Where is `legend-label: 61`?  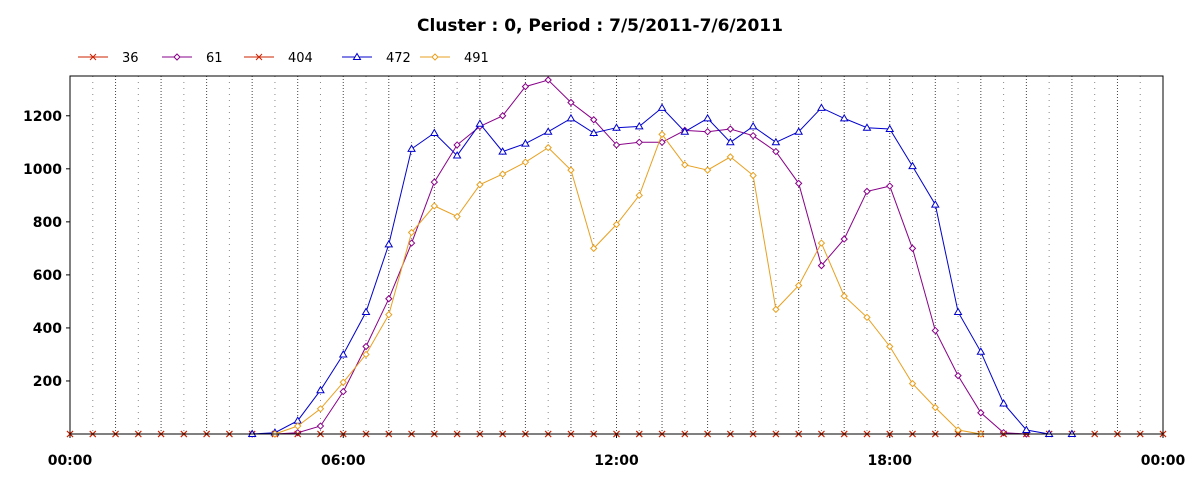 legend-label: 61 is located at coordinates (214, 58).